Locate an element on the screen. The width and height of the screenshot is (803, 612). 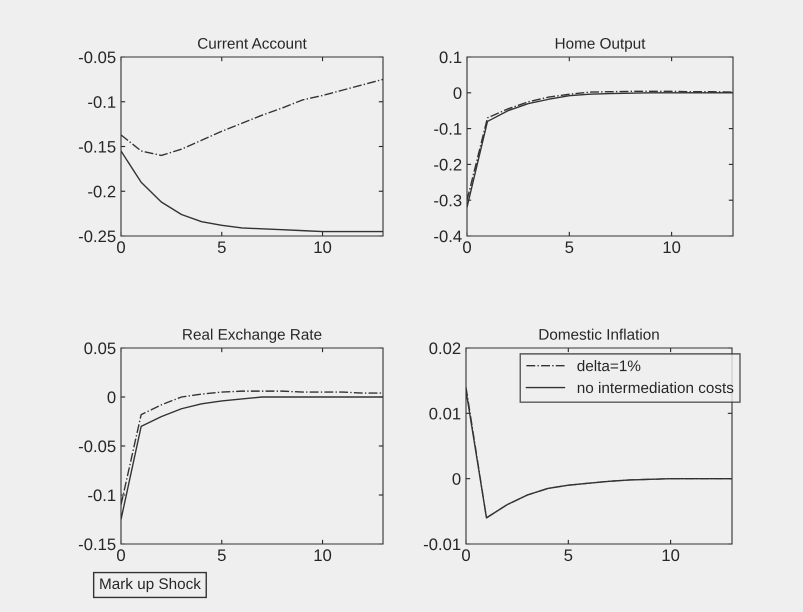
text: Mark up Shock is located at coordinates (150, 585).